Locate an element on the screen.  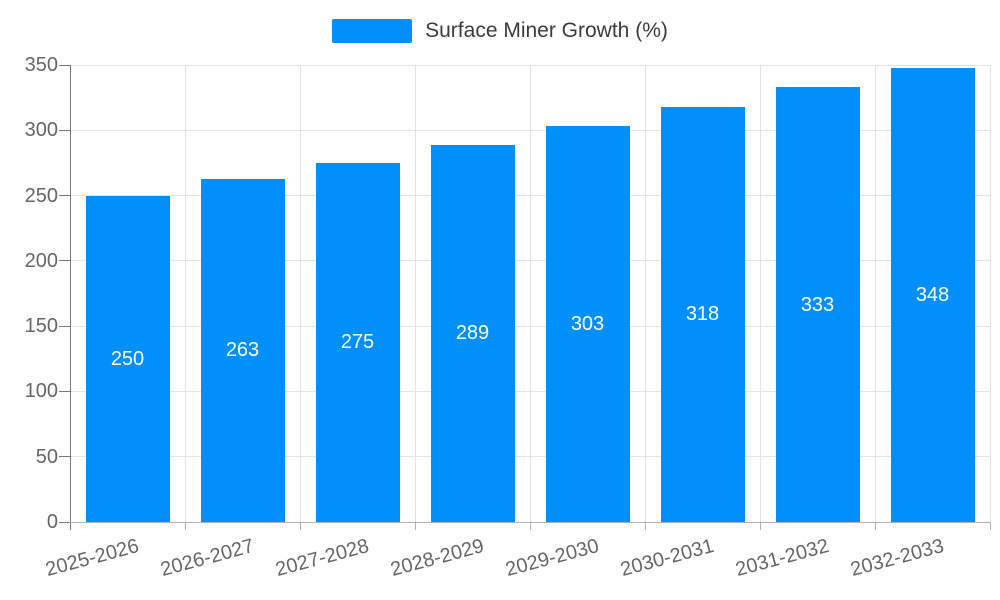
y-axis-tick-label: 300 is located at coordinates (41, 130).